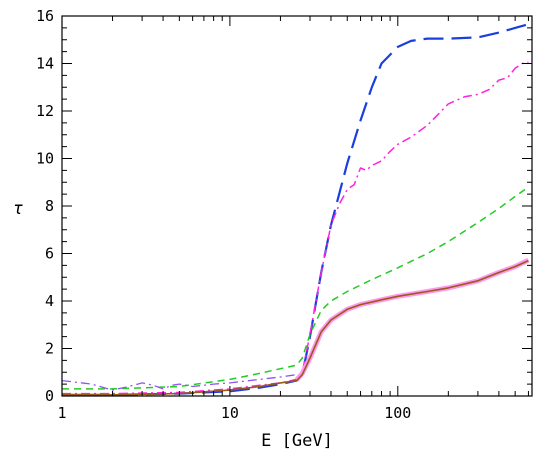  Describe the element at coordinates (297, 441) in the screenshot. I see `x-axis-label: E [GeV]` at that location.